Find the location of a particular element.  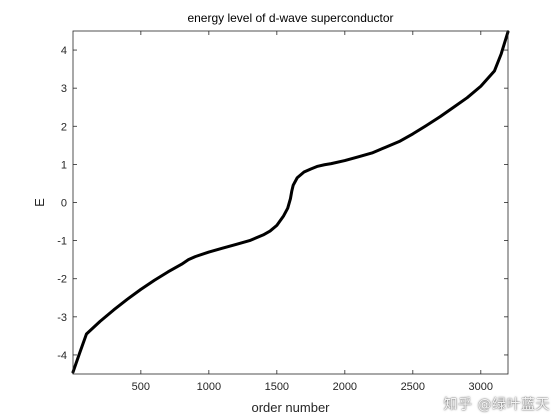

x-axis-label: order number is located at coordinates (290, 407).